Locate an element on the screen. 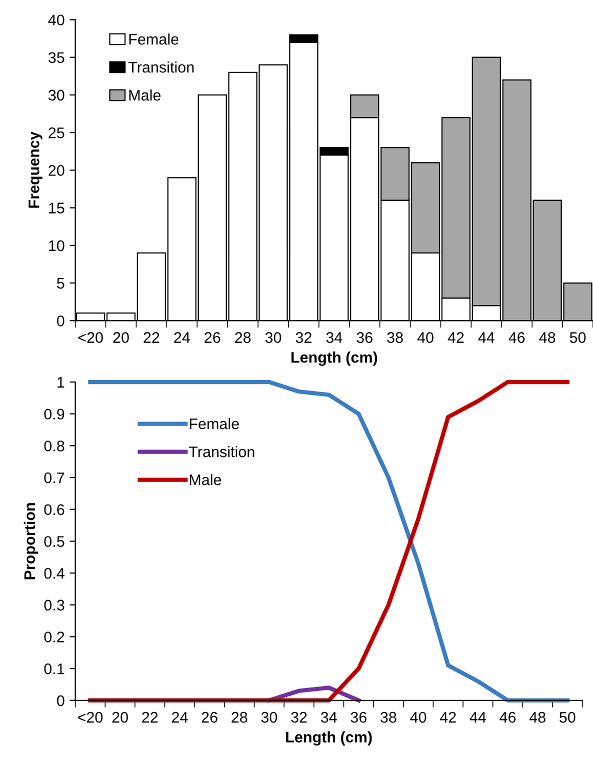  y-tick-label: 0.2 is located at coordinates (54, 637).